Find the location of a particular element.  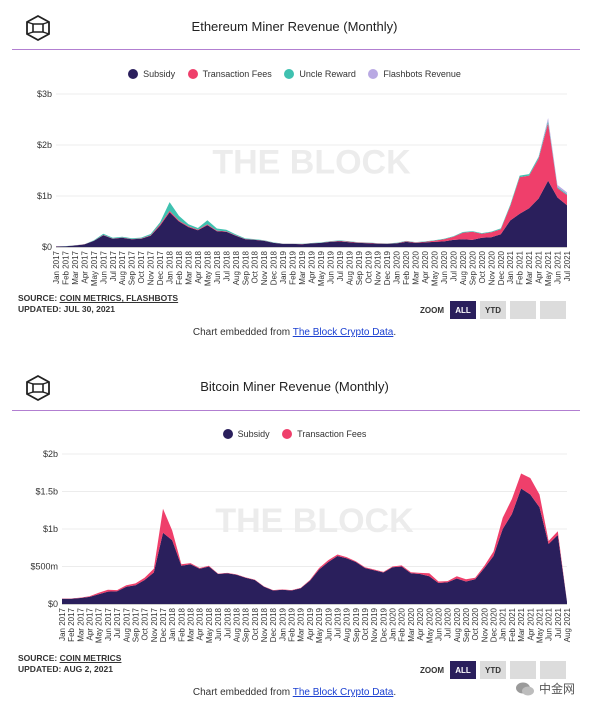

x-tick-label: May 2020 is located at coordinates (429, 625).